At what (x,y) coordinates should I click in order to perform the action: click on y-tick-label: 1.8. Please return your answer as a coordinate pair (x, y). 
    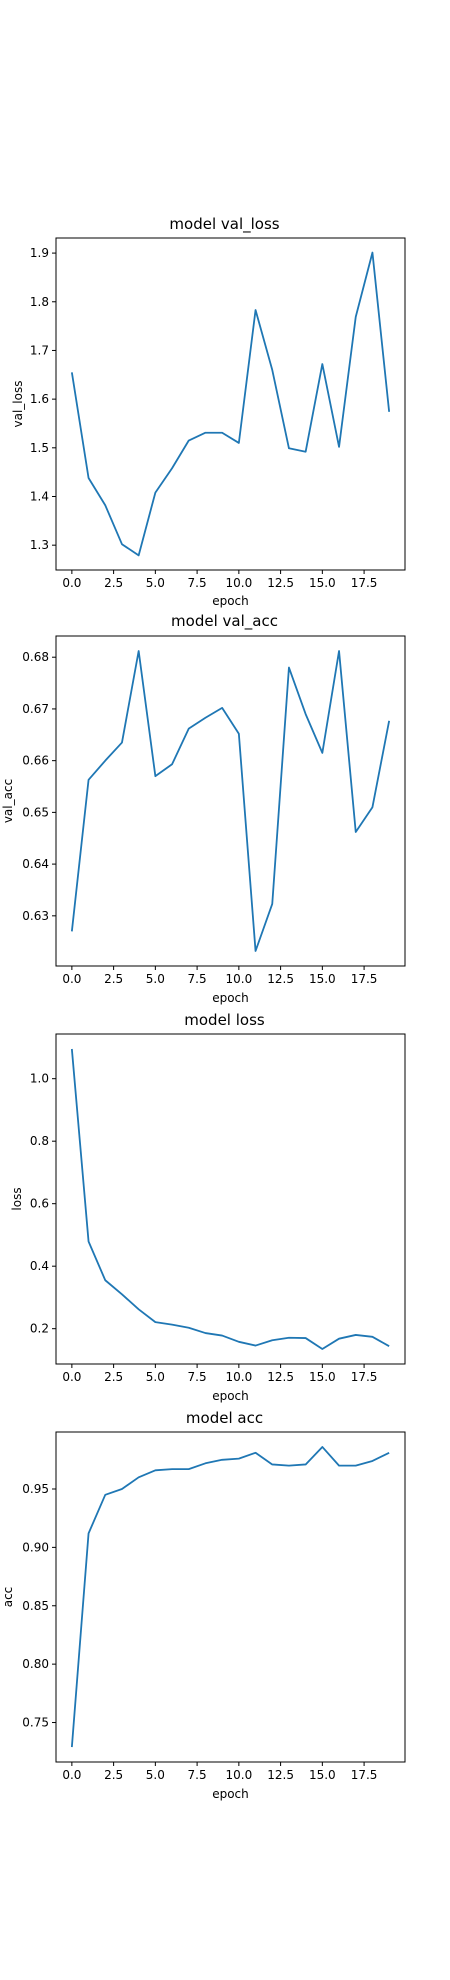
    Looking at the image, I should click on (39, 302).